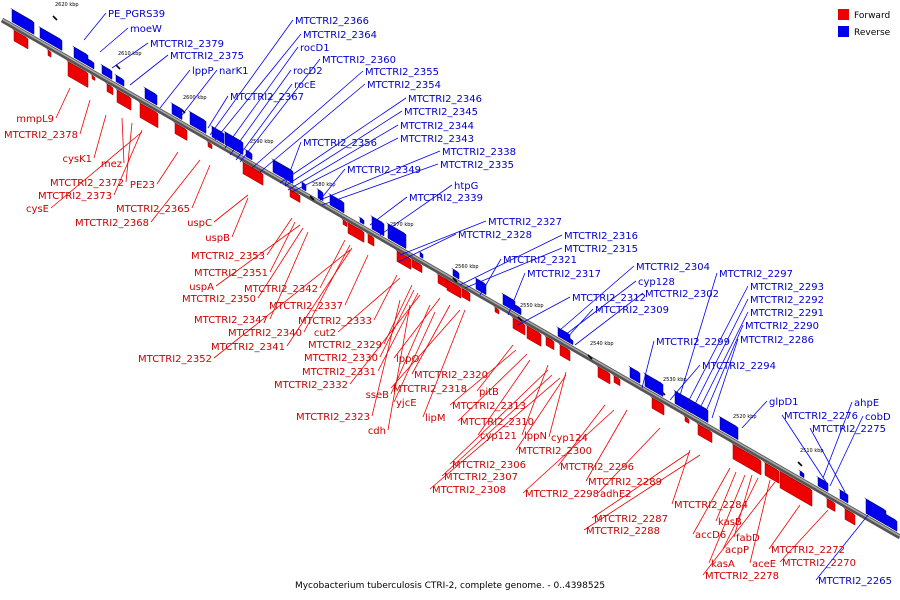  Describe the element at coordinates (332, 21) in the screenshot. I see `gene-label-mtctri2-2366: MTCTRI2_2366` at that location.